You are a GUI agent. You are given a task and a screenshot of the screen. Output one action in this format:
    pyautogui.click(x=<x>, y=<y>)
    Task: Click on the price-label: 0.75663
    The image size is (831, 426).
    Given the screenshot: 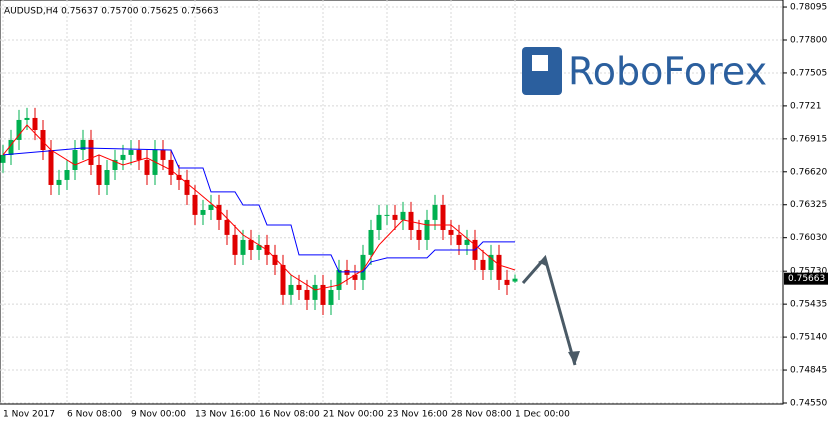 What is the action you would take?
    pyautogui.click(x=806, y=279)
    